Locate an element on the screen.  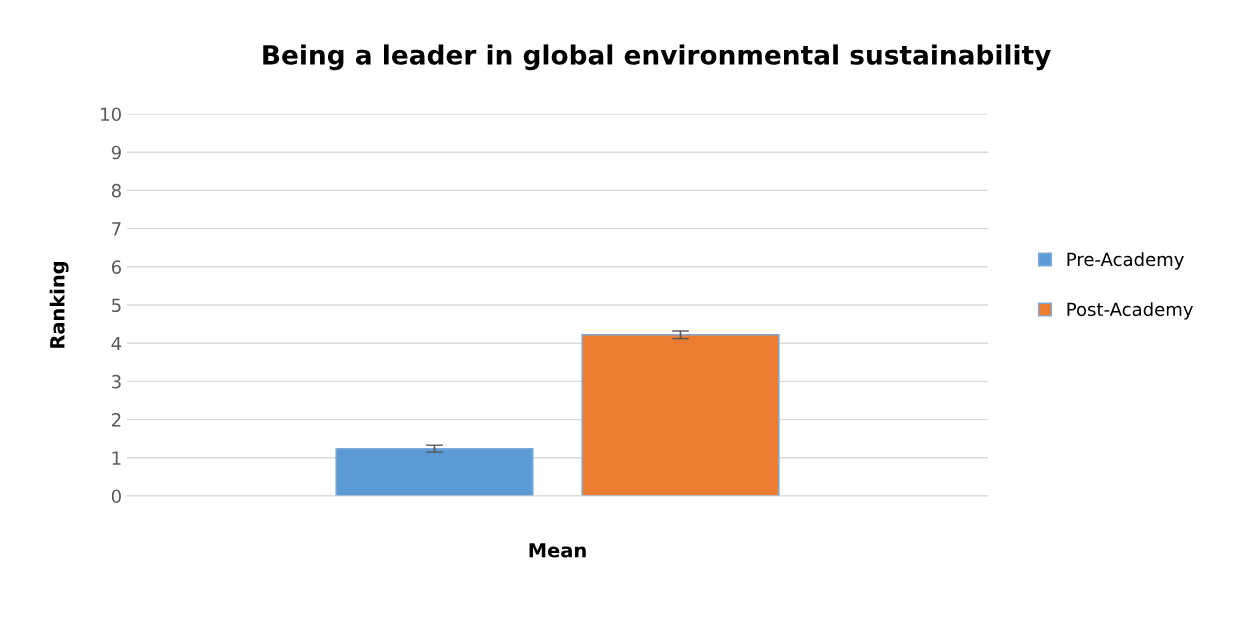
legend-label: Post-Academy is located at coordinates (1130, 311).